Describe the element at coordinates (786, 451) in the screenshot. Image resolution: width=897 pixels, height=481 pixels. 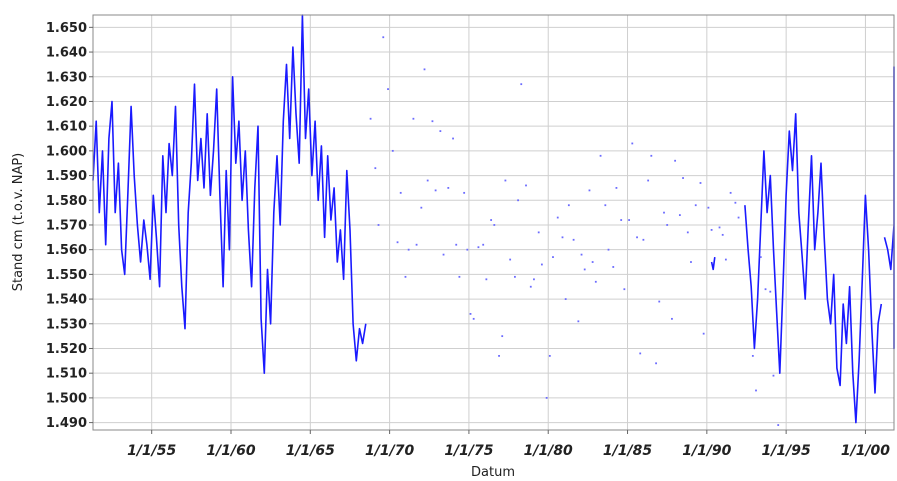
I see `x-tick-label: 1/1/95` at that location.